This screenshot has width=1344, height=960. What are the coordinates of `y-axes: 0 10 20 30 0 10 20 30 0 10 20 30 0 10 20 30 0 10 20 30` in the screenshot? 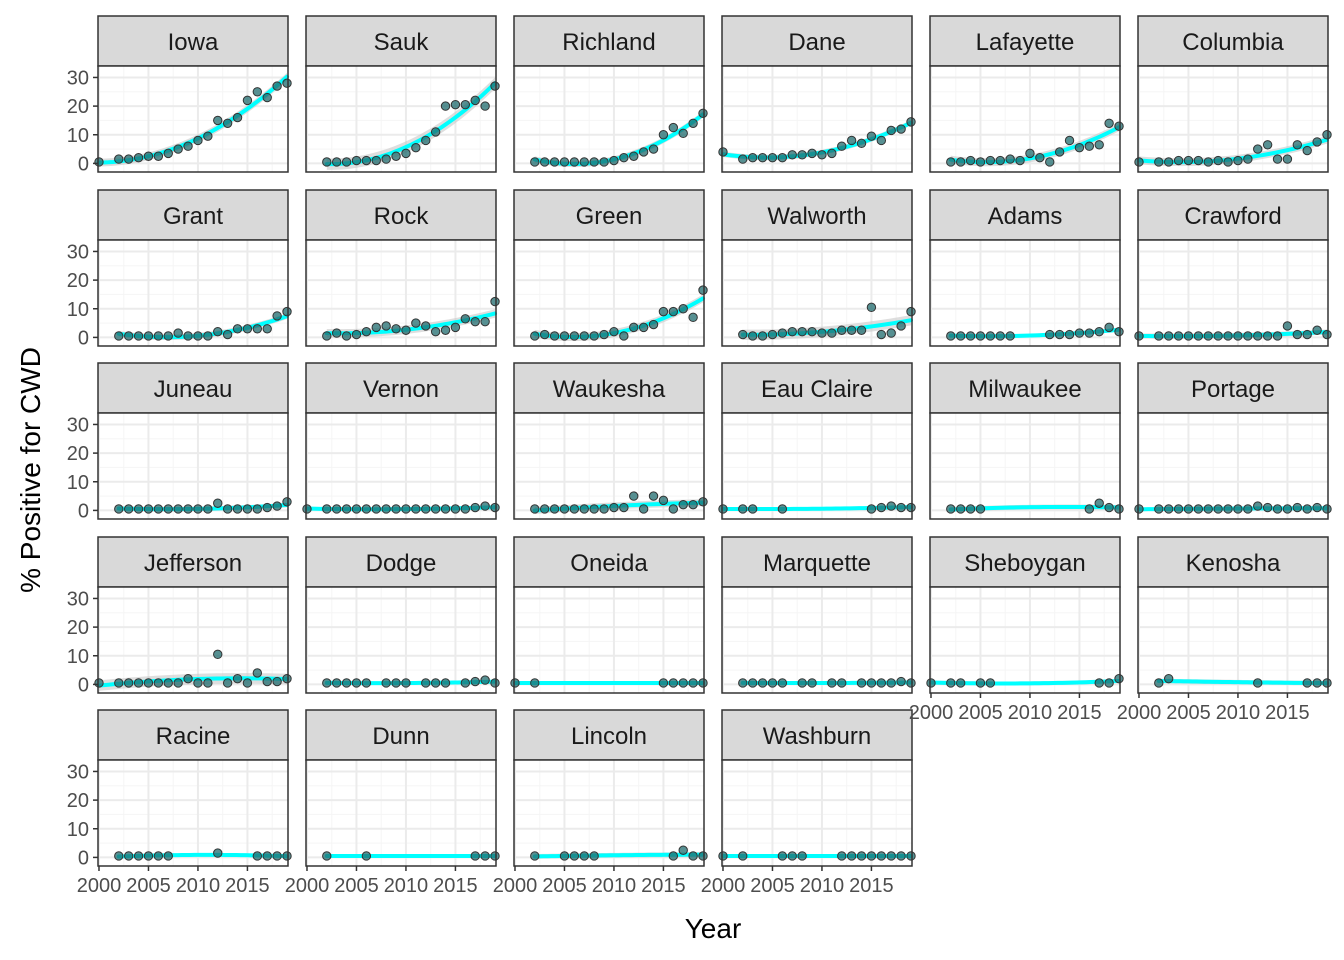 It's located at (82, 468).